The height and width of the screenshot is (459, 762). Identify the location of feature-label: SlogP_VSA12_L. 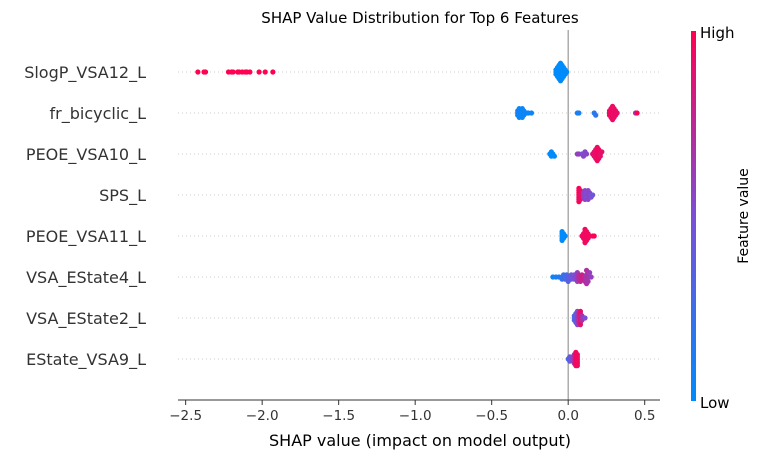
(85, 73).